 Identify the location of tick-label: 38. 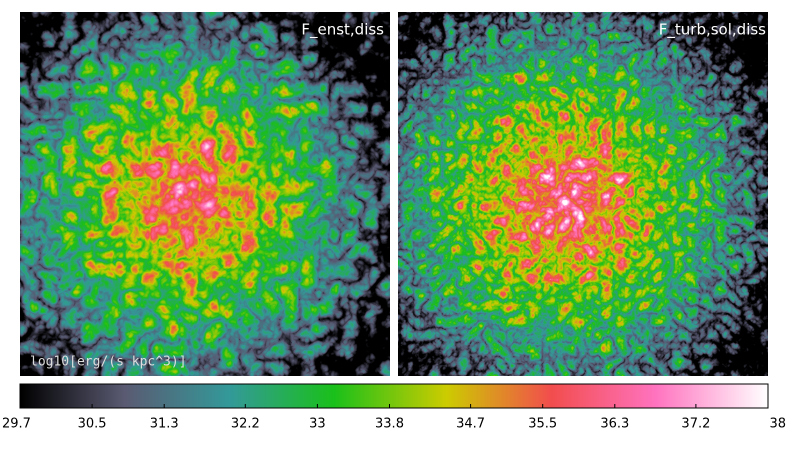
(777, 424).